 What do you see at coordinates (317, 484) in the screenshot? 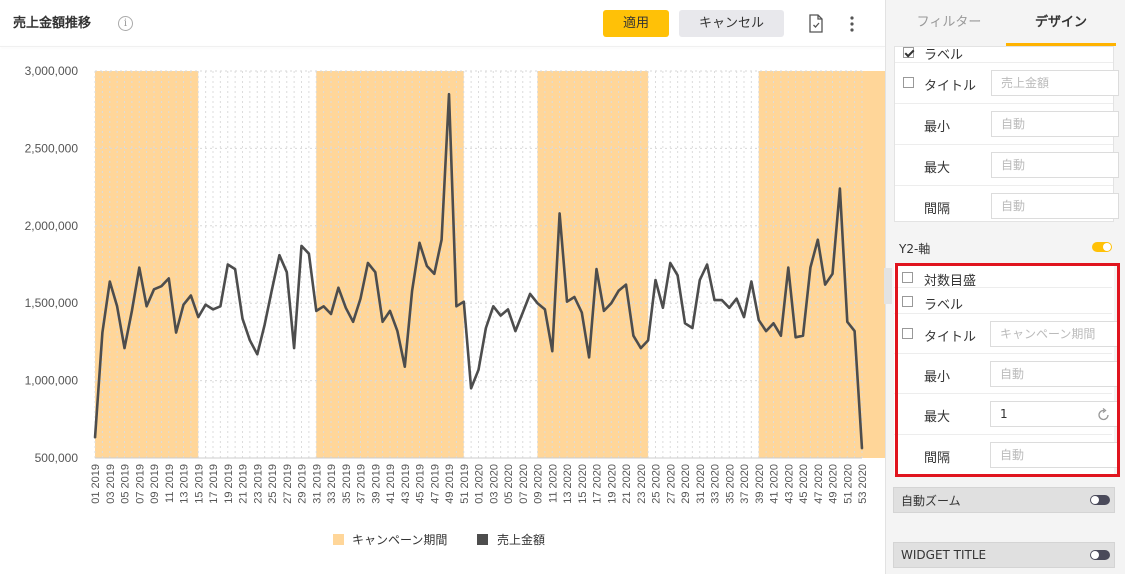
I see `x-tick-label: 31 2019` at bounding box center [317, 484].